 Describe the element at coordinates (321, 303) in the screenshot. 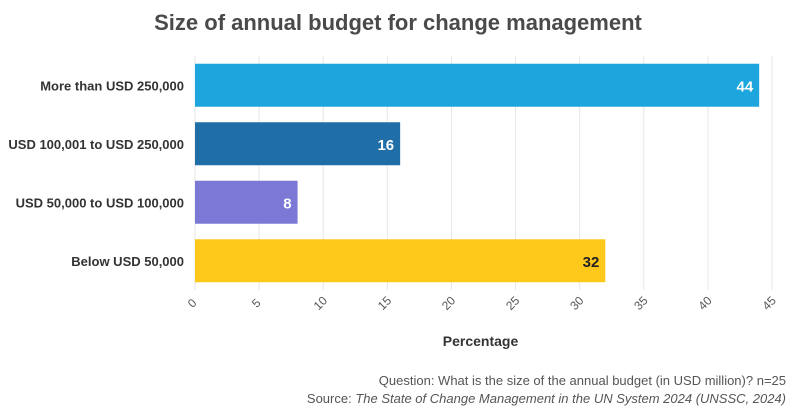

I see `x-tick-label-2: 10` at that location.